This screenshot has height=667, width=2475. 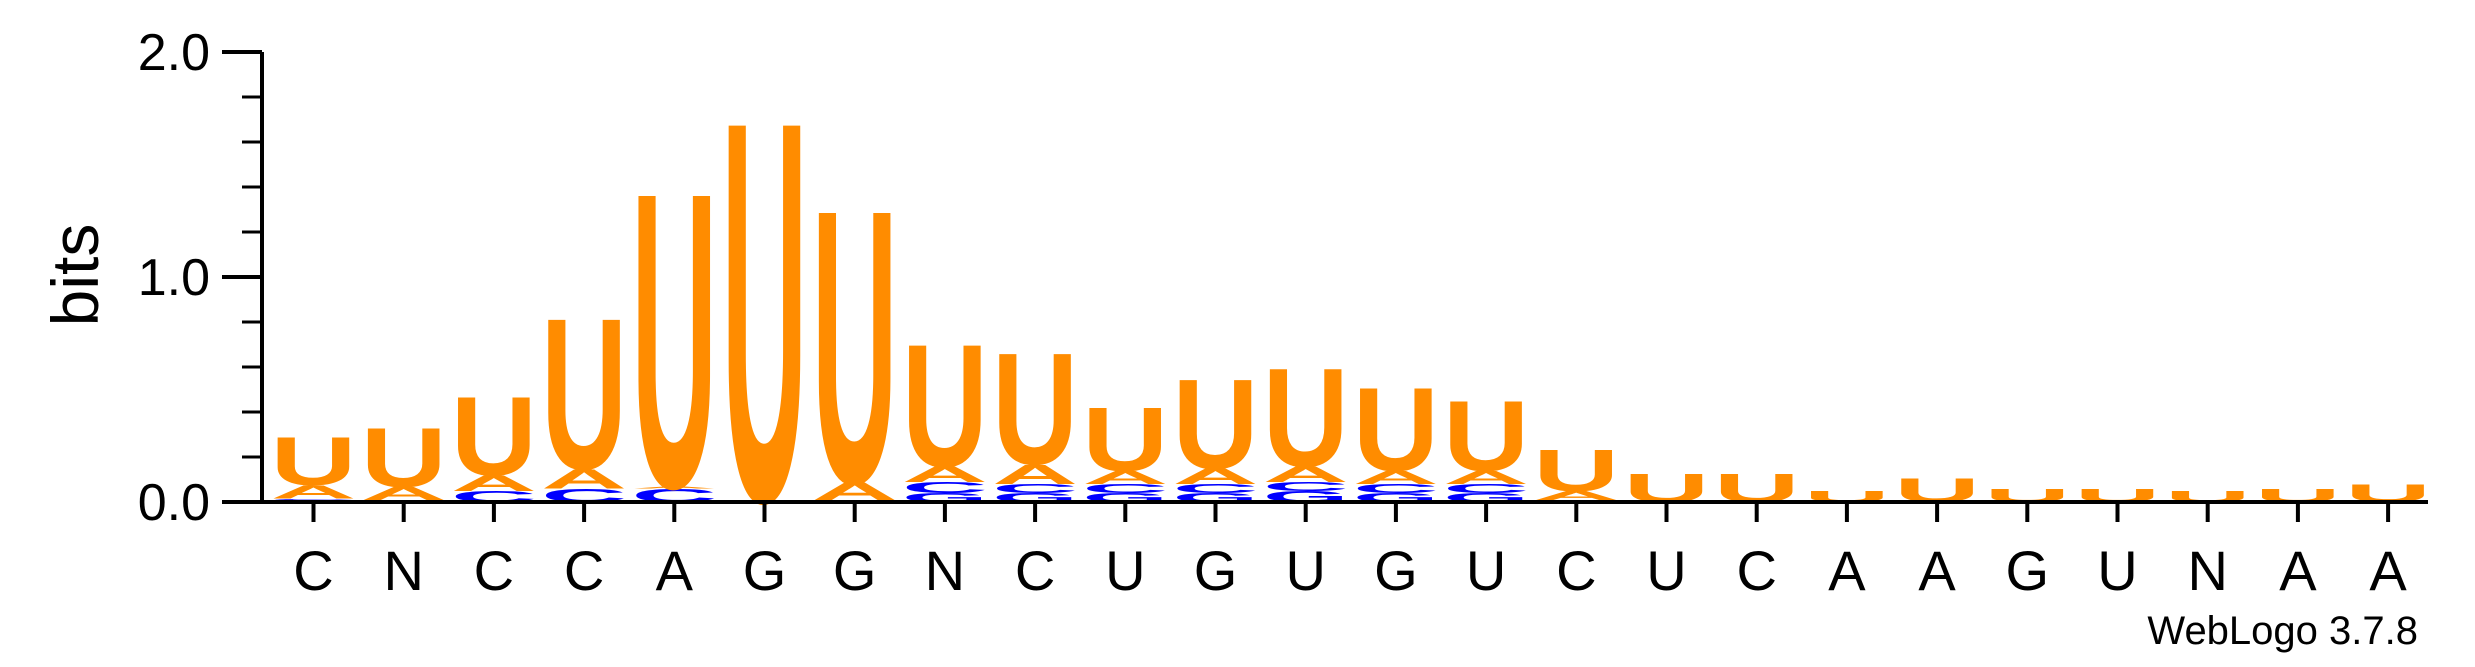 I want to click on y-tick-label: 2.0, so click(x=174, y=53).